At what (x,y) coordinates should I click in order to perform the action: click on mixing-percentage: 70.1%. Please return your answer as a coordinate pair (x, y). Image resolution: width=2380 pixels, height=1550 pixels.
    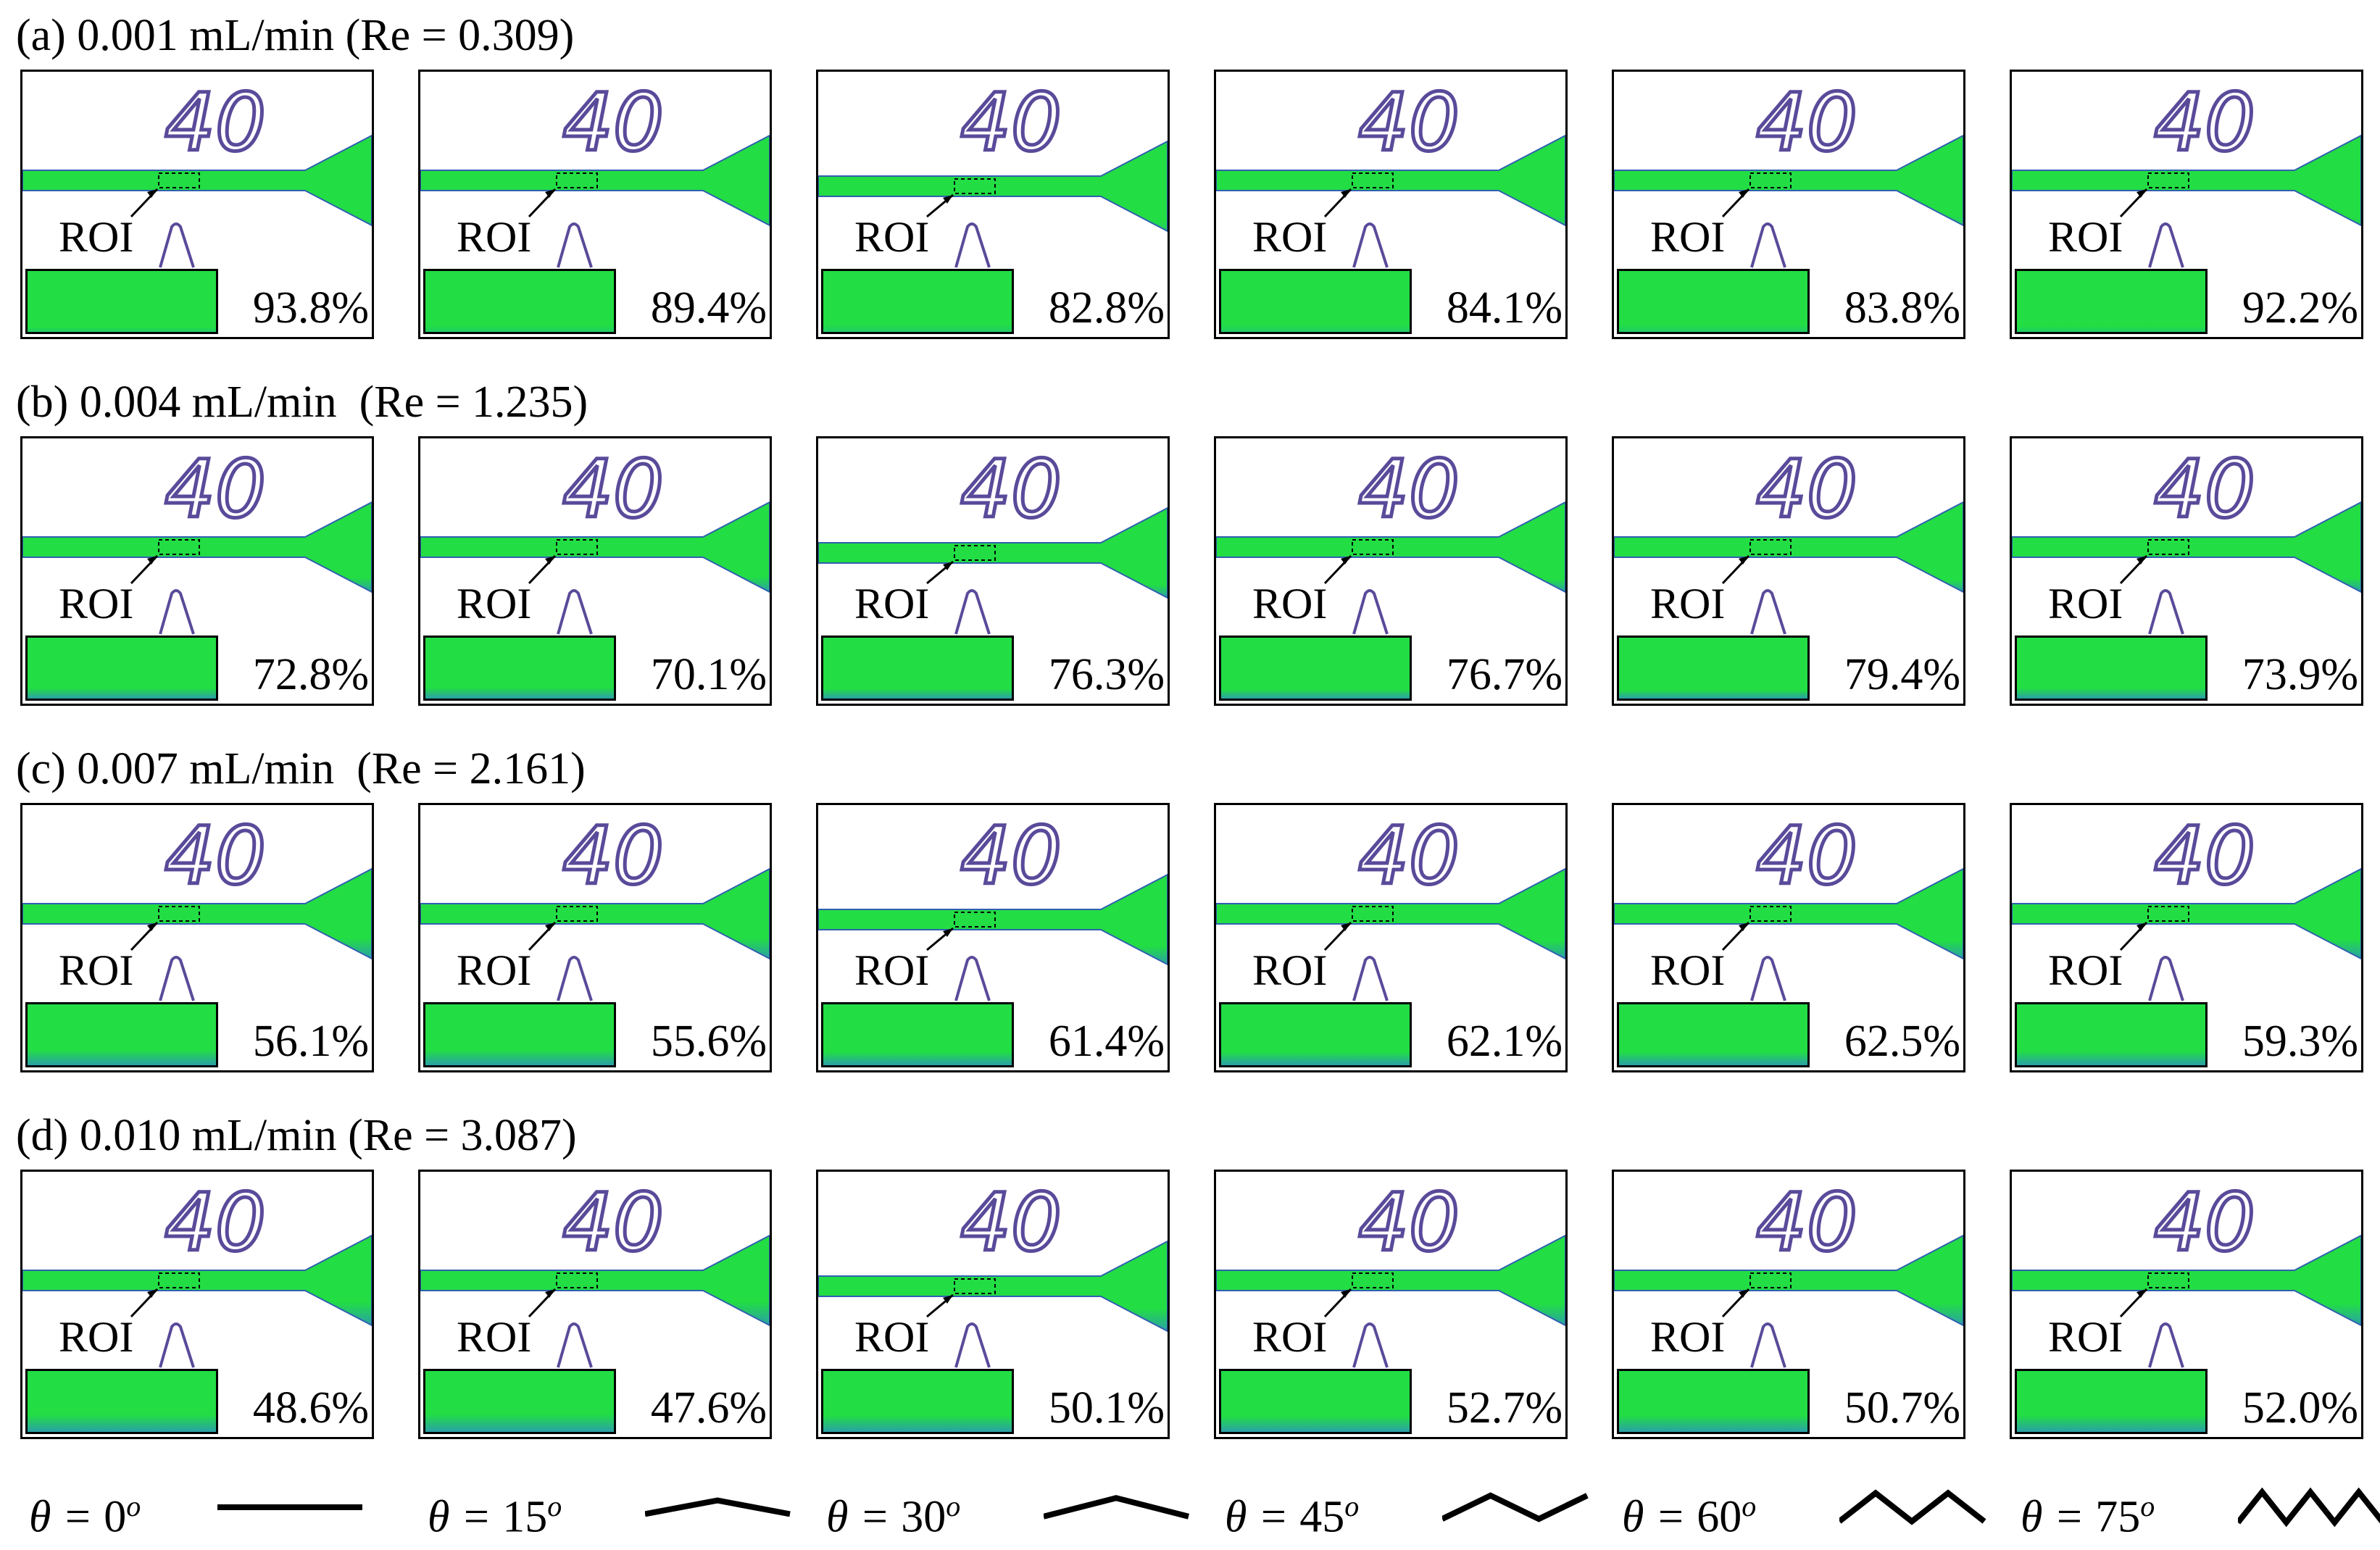
    Looking at the image, I should click on (708, 674).